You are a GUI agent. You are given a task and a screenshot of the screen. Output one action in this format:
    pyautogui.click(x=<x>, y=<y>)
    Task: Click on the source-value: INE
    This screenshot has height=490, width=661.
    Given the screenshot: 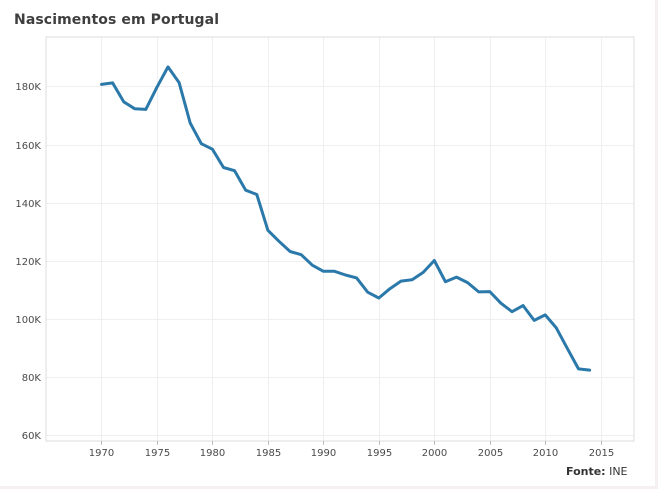 What is the action you would take?
    pyautogui.click(x=618, y=471)
    